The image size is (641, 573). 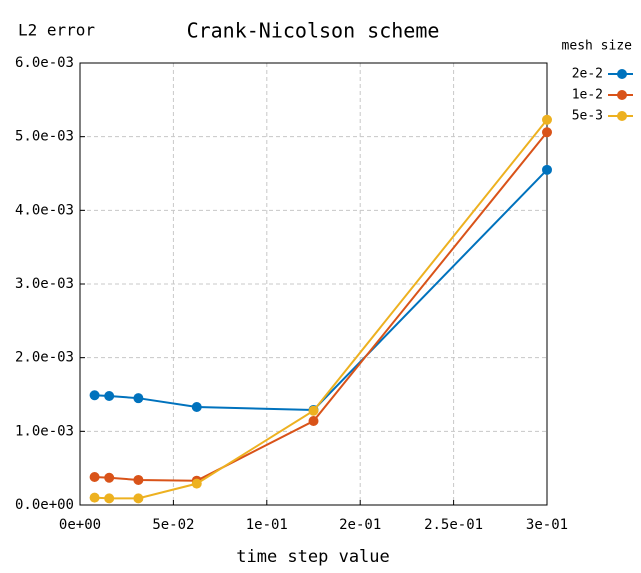 What do you see at coordinates (313, 31) in the screenshot?
I see `chart-title: Crank-Nicolson scheme` at bounding box center [313, 31].